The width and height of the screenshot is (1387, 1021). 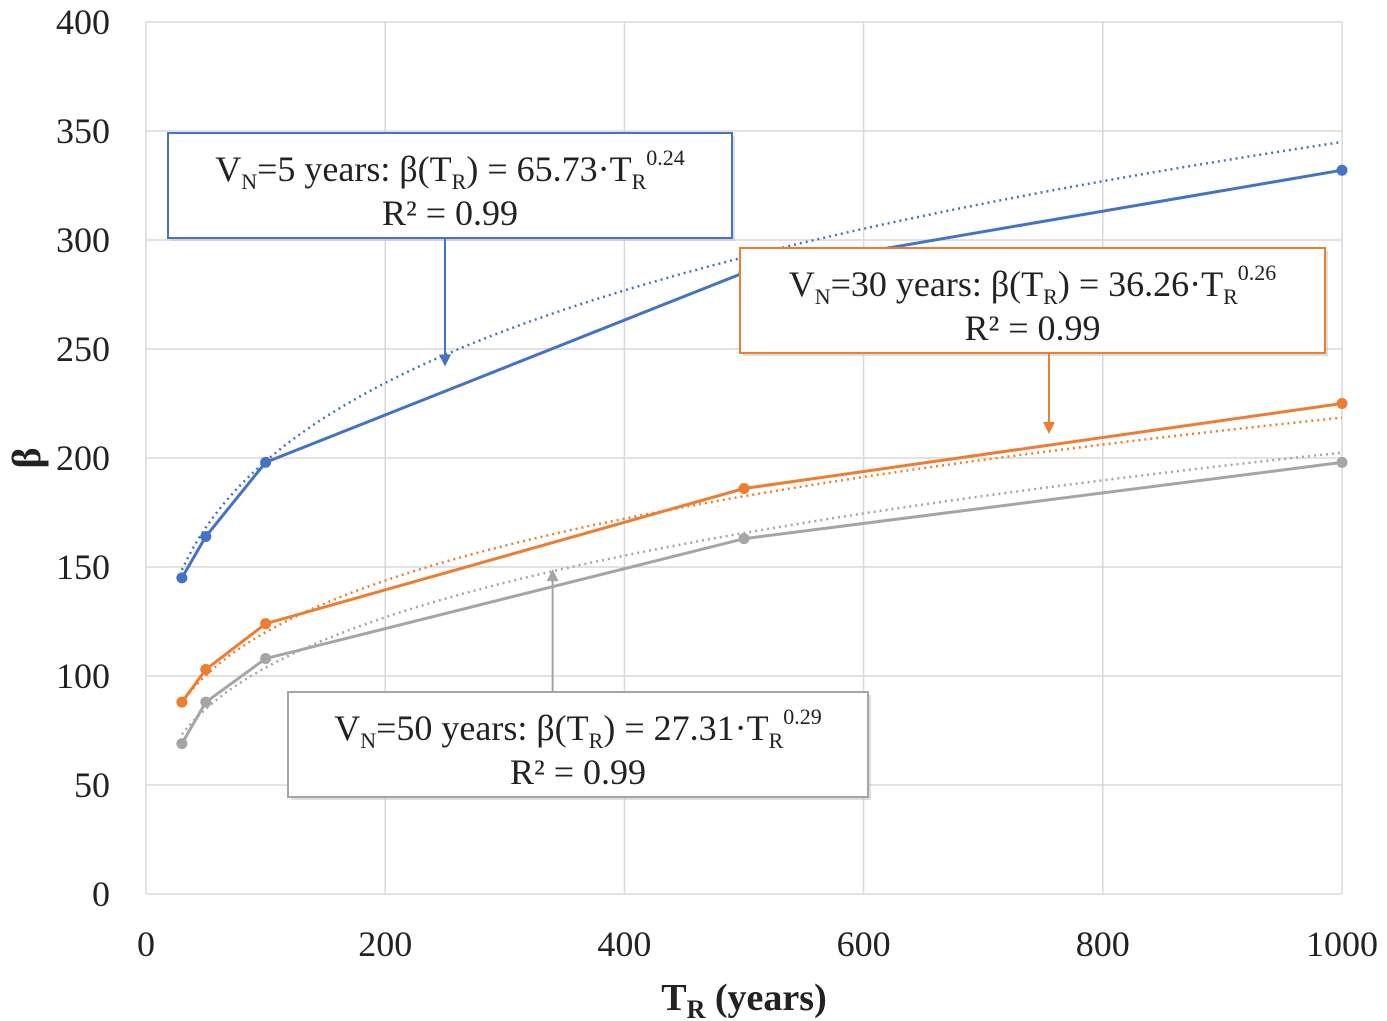 What do you see at coordinates (665, 157) in the screenshot?
I see `annotation-eq-sup: 0.24` at bounding box center [665, 157].